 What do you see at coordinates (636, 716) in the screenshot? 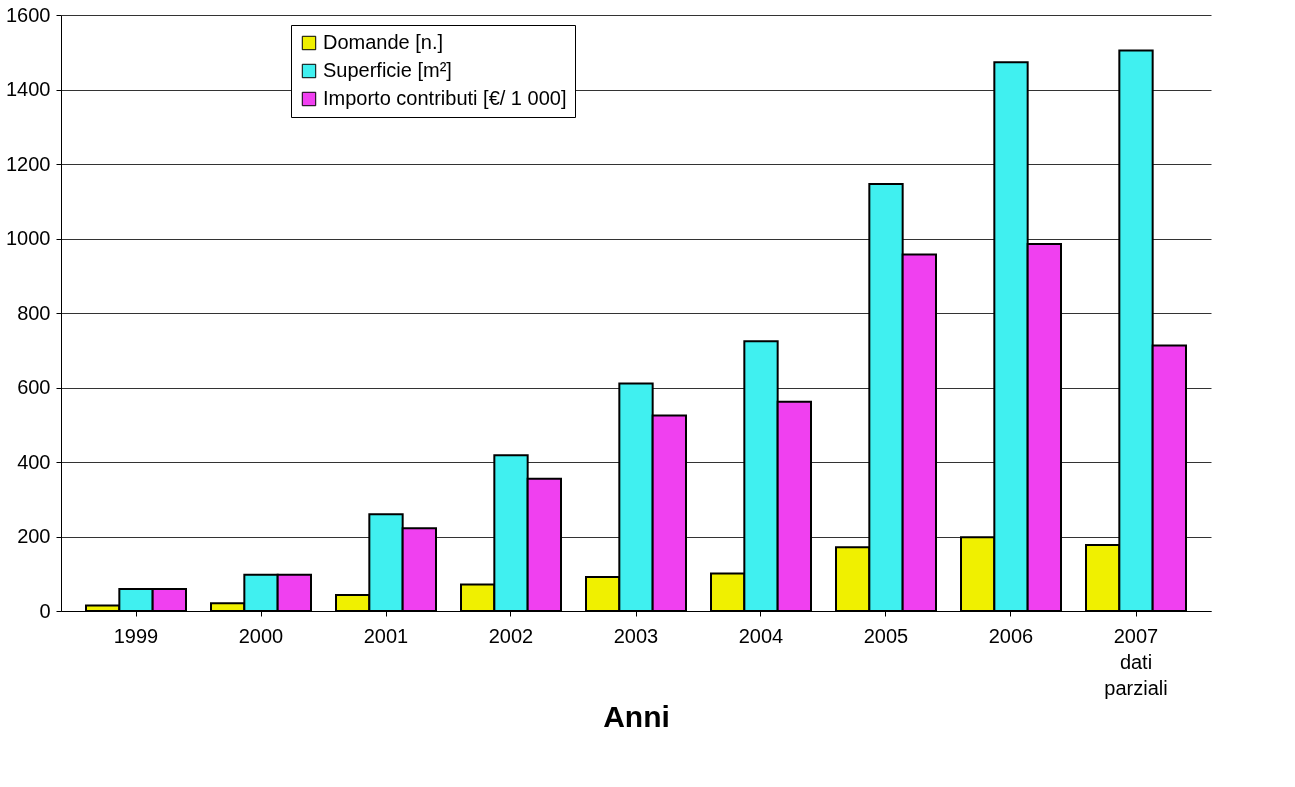
I see `x-axis-title: Anni` at bounding box center [636, 716].